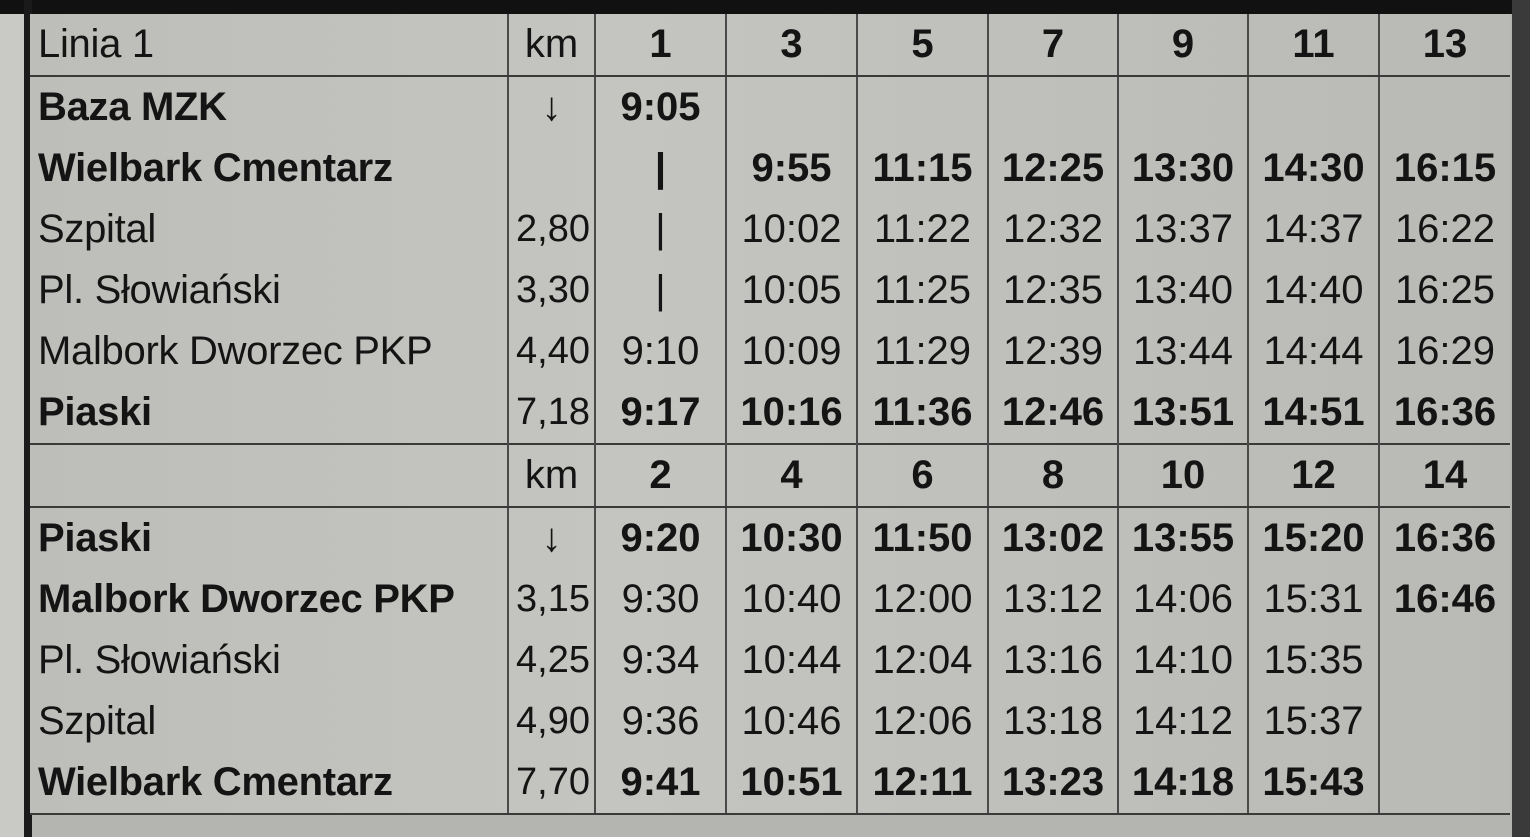 The image size is (1530, 837). I want to click on course-number: 10, so click(1182, 475).